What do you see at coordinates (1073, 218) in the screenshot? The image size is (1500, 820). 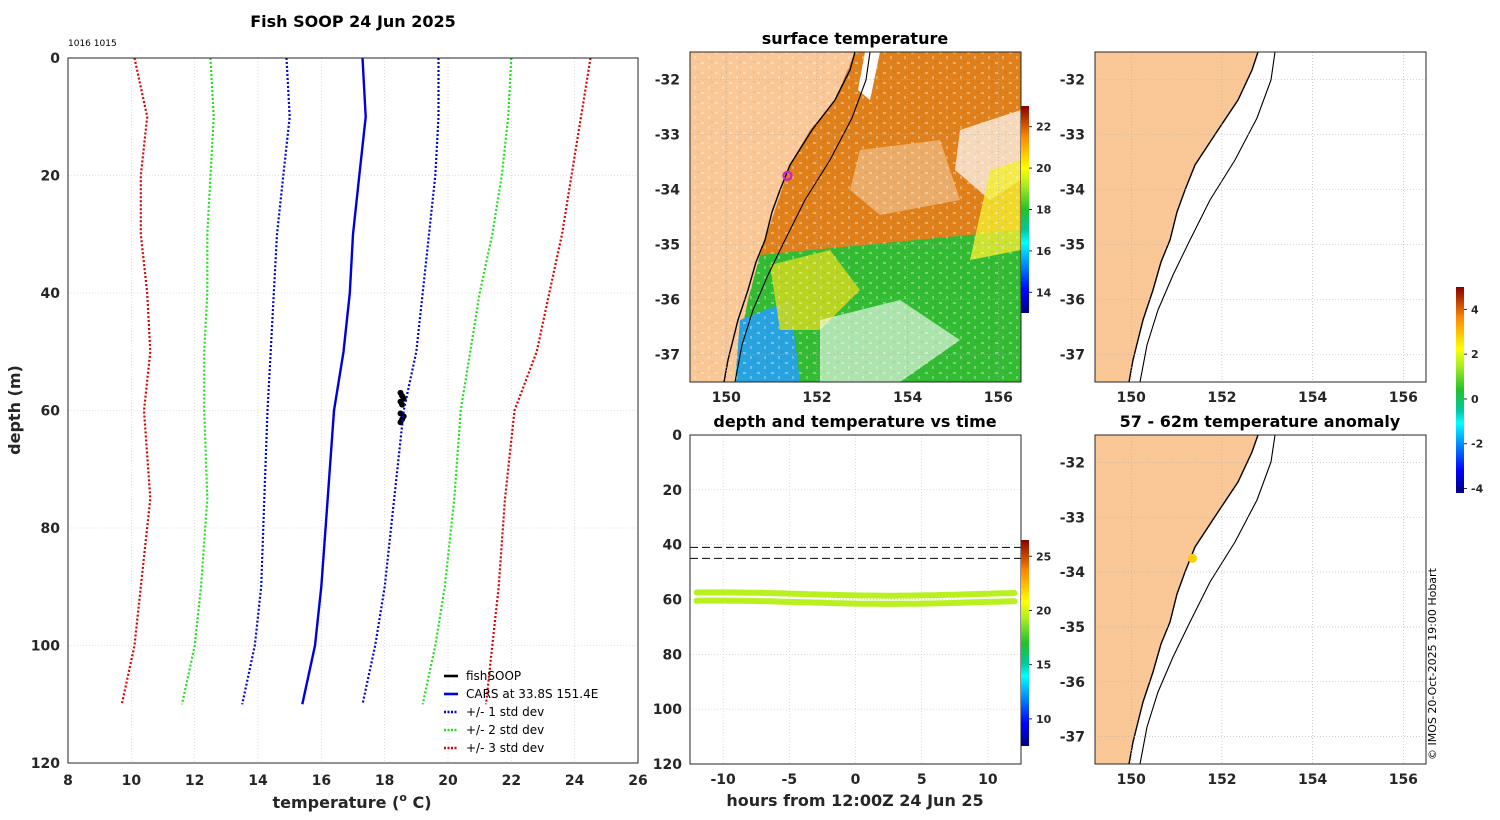 I see `anomaly-map-top-y-ticks: -32 -33 -34 -35 -36 -37` at bounding box center [1073, 218].